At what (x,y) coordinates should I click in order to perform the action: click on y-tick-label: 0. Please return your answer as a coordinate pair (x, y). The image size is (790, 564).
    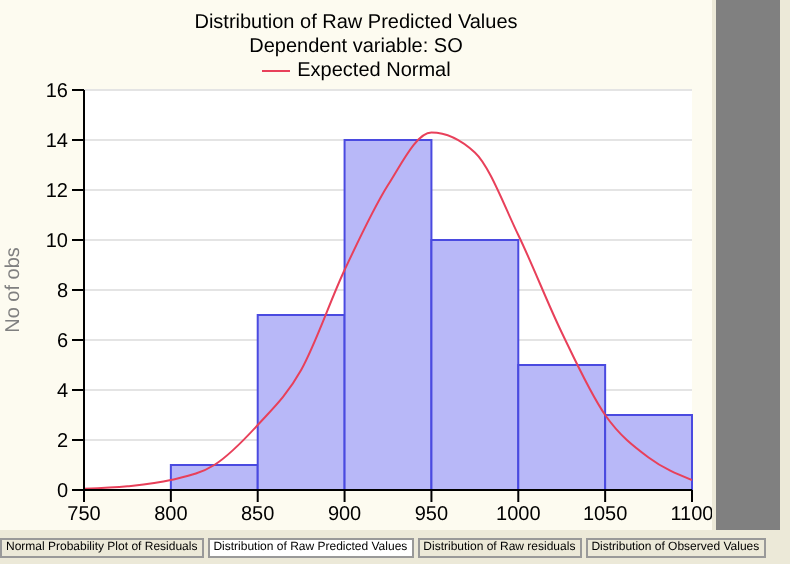
    Looking at the image, I should click on (62, 492).